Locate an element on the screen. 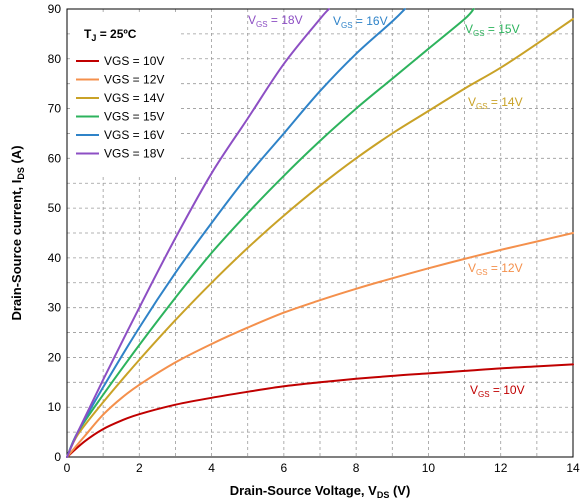  y-tick-label: 50 is located at coordinates (55, 208).